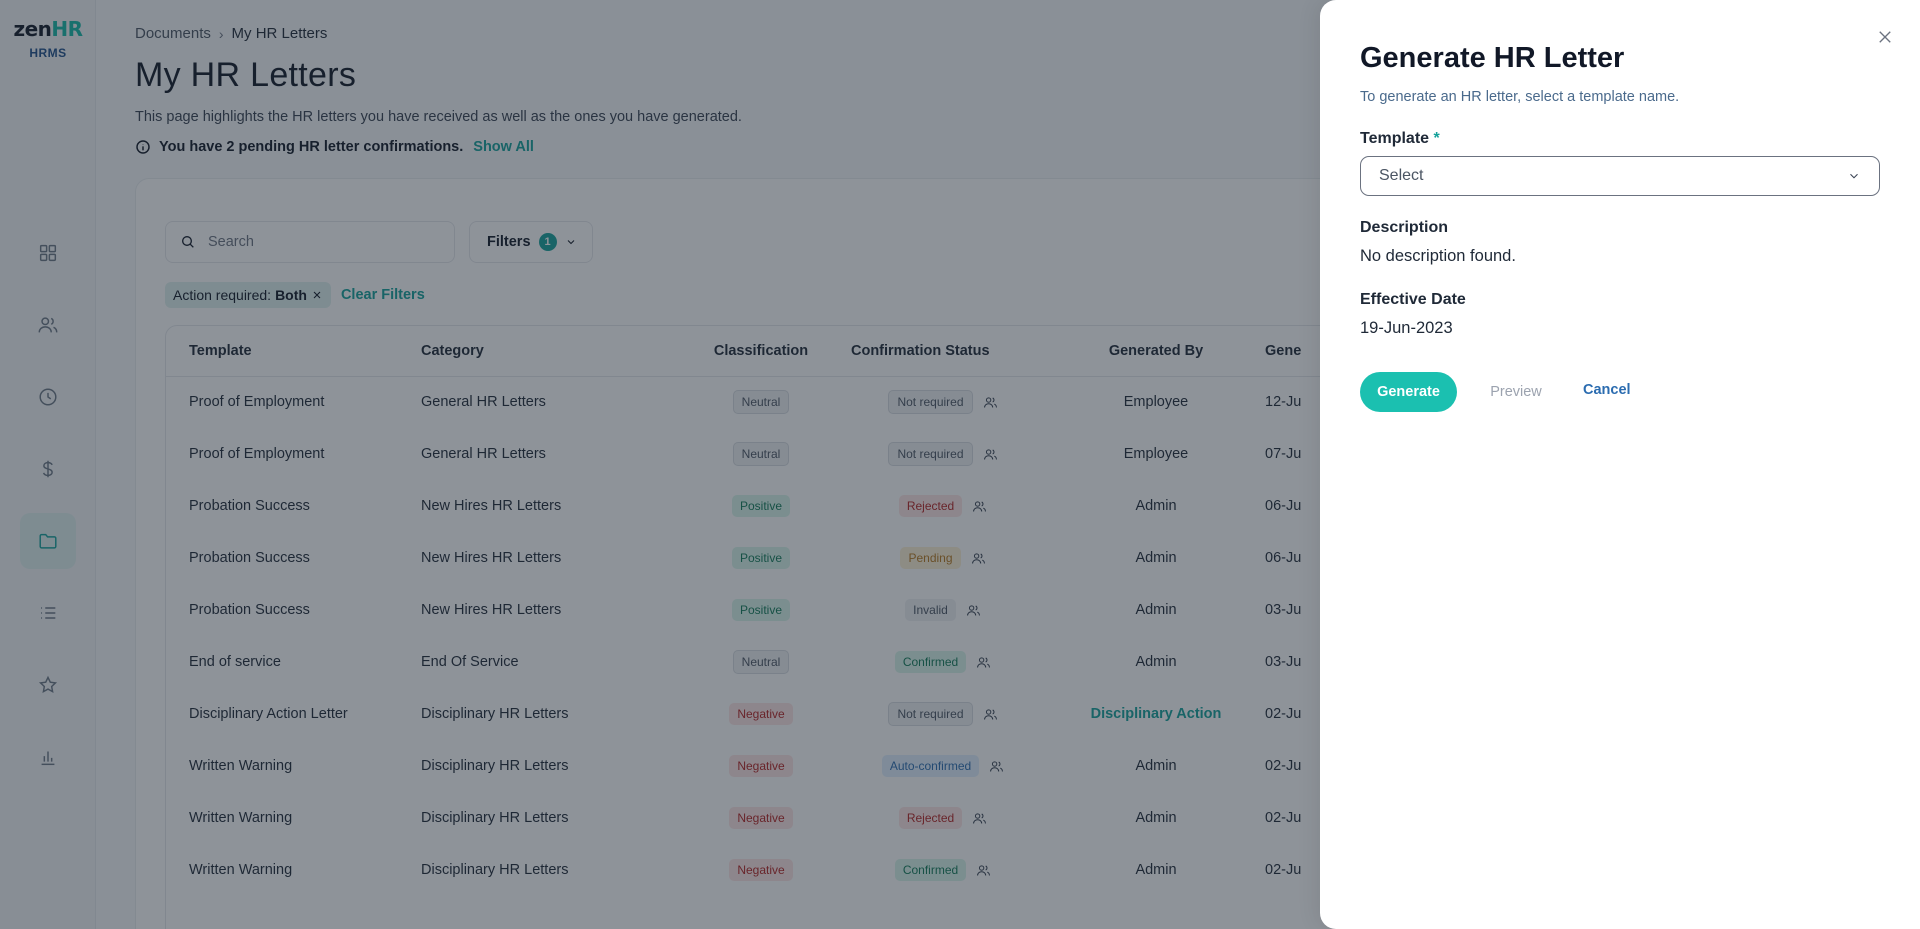 The height and width of the screenshot is (929, 1920). What do you see at coordinates (1854, 176) in the screenshot?
I see `chevron-down-icon` at bounding box center [1854, 176].